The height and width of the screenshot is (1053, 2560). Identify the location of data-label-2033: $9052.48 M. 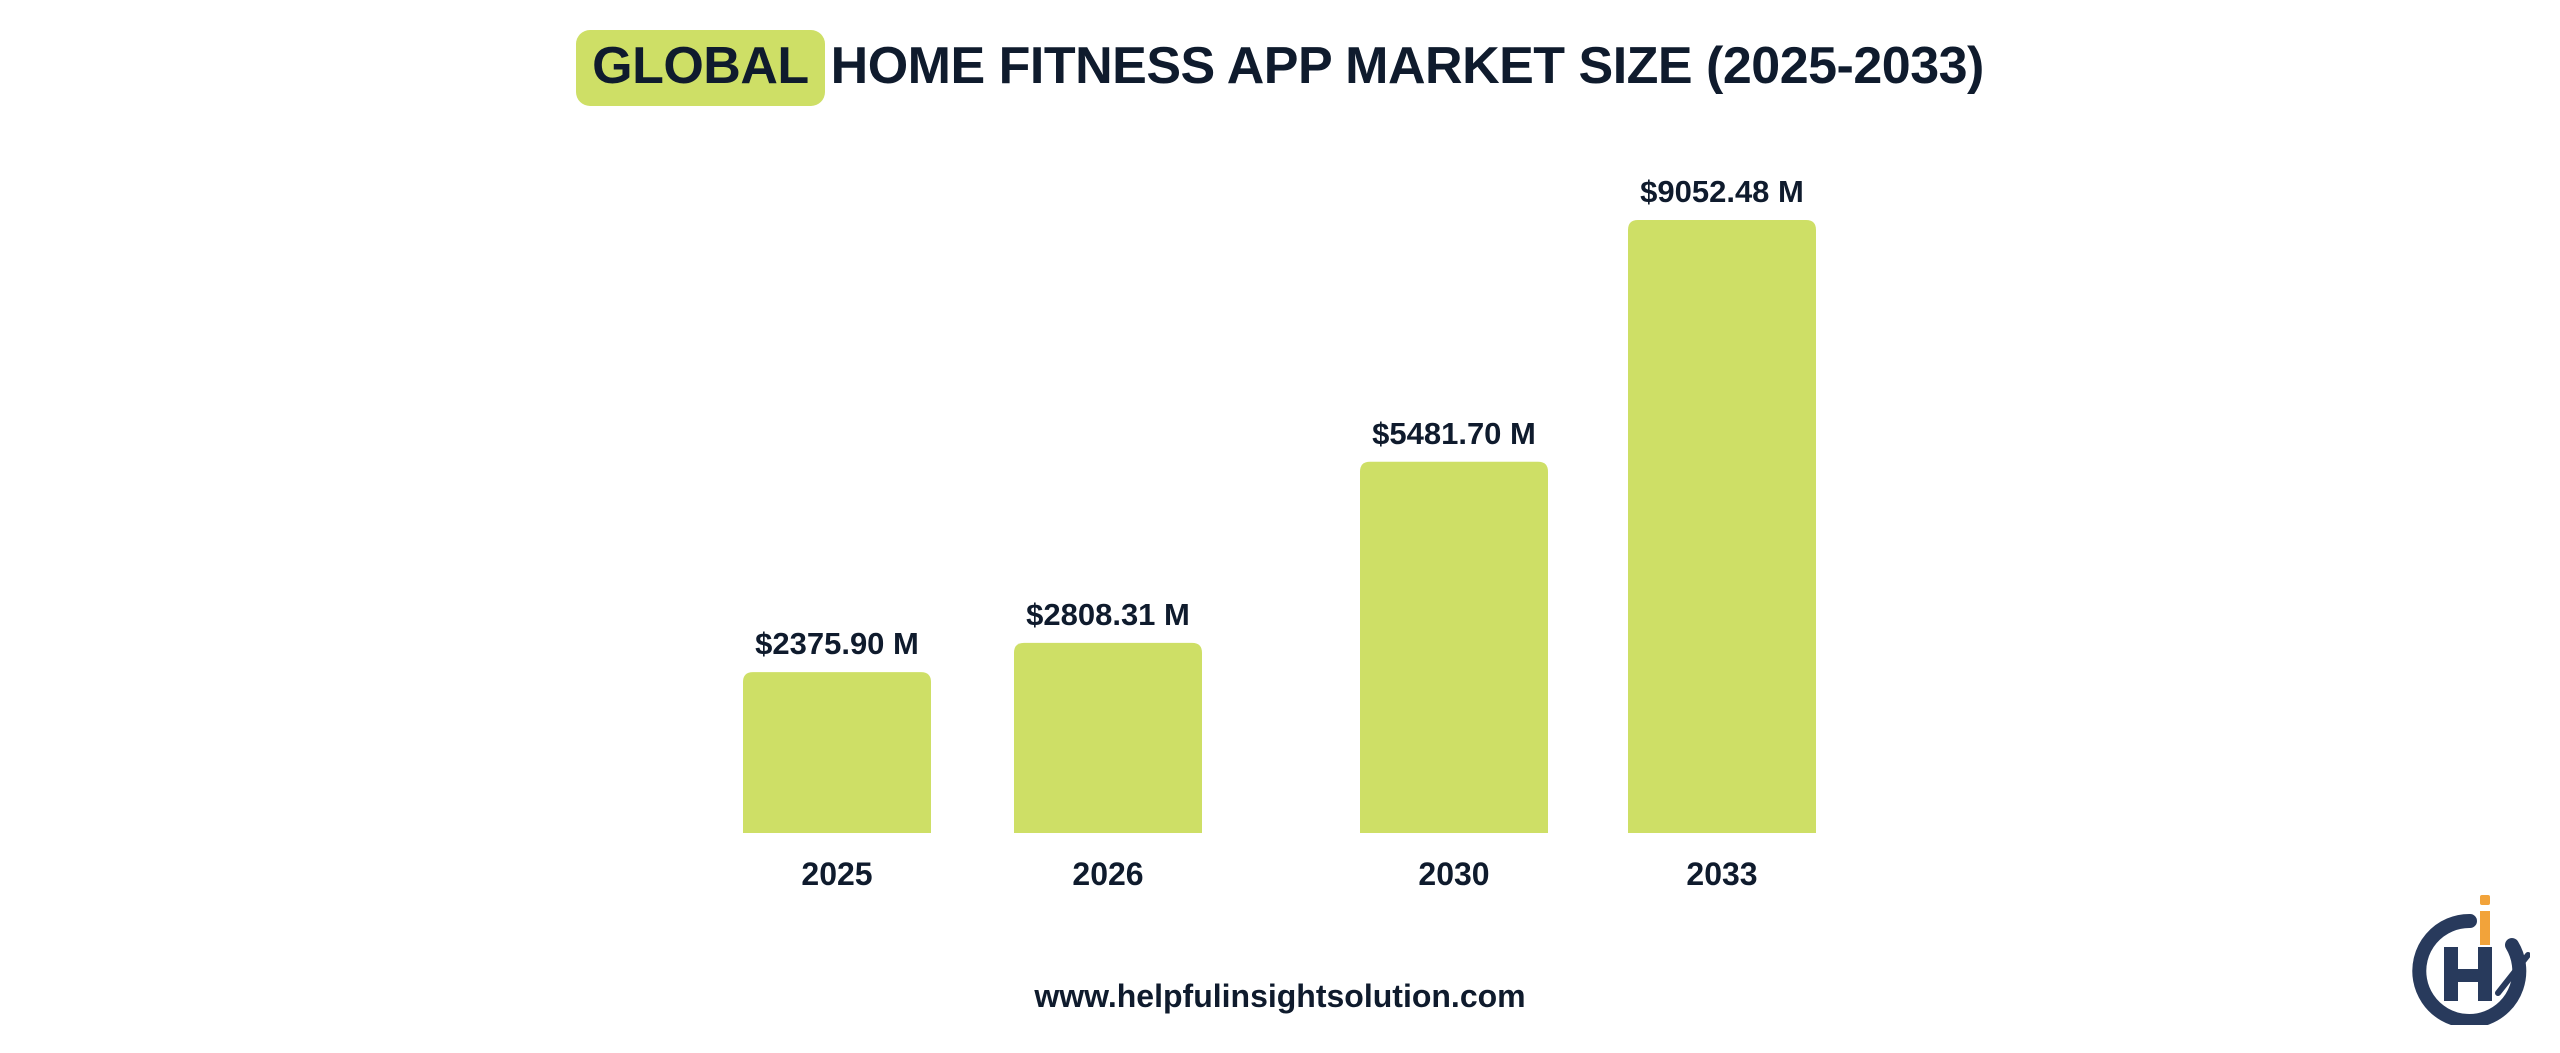
(1722, 191).